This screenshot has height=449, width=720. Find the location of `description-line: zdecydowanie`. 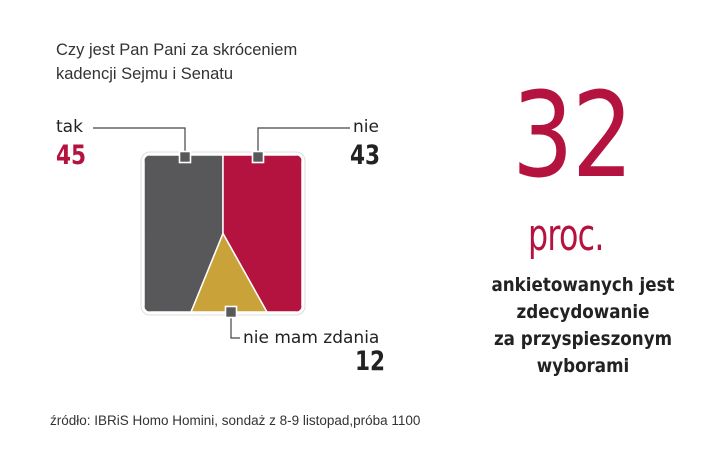

description-line: zdecydowanie is located at coordinates (583, 312).